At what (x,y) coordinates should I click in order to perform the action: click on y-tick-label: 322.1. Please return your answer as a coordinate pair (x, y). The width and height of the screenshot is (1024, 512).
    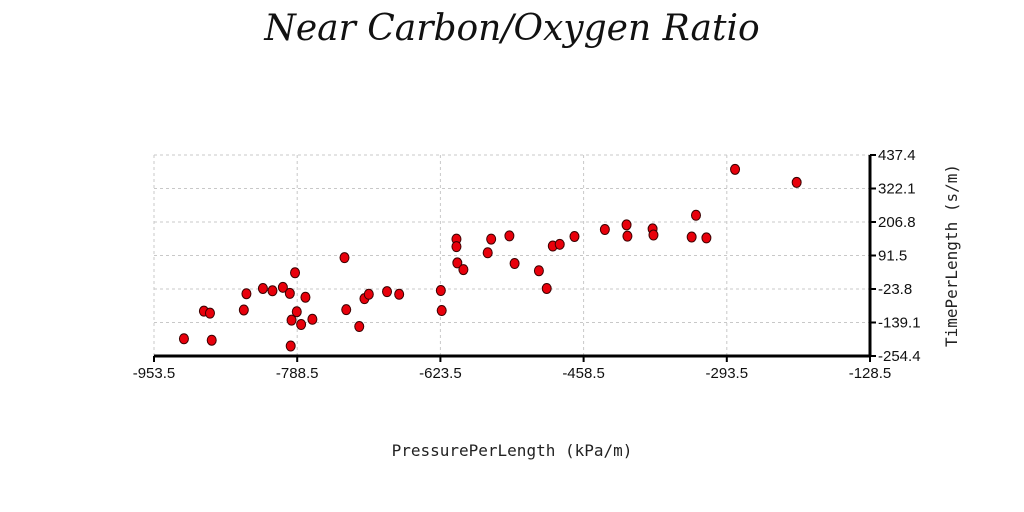
    Looking at the image, I should click on (897, 189).